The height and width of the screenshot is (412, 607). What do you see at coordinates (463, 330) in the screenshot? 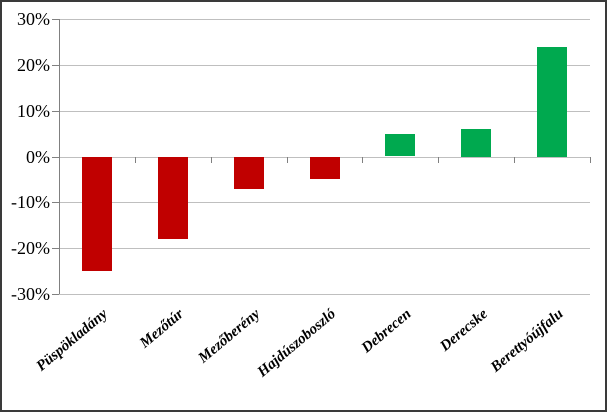
I see `x-axis-category-label: Derecske` at bounding box center [463, 330].